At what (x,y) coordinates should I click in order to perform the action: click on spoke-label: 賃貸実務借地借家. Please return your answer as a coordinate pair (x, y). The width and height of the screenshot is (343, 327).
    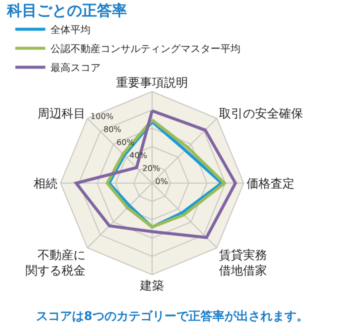
    Looking at the image, I should click on (242, 263).